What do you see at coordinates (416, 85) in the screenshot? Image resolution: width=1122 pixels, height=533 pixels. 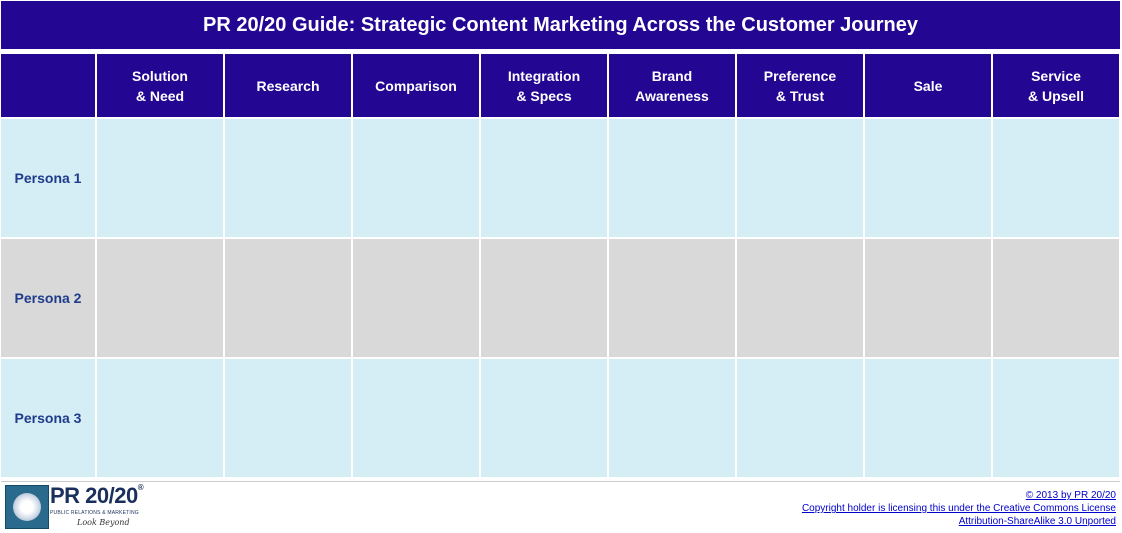 I see `column-header-comparison: Comparison` at bounding box center [416, 85].